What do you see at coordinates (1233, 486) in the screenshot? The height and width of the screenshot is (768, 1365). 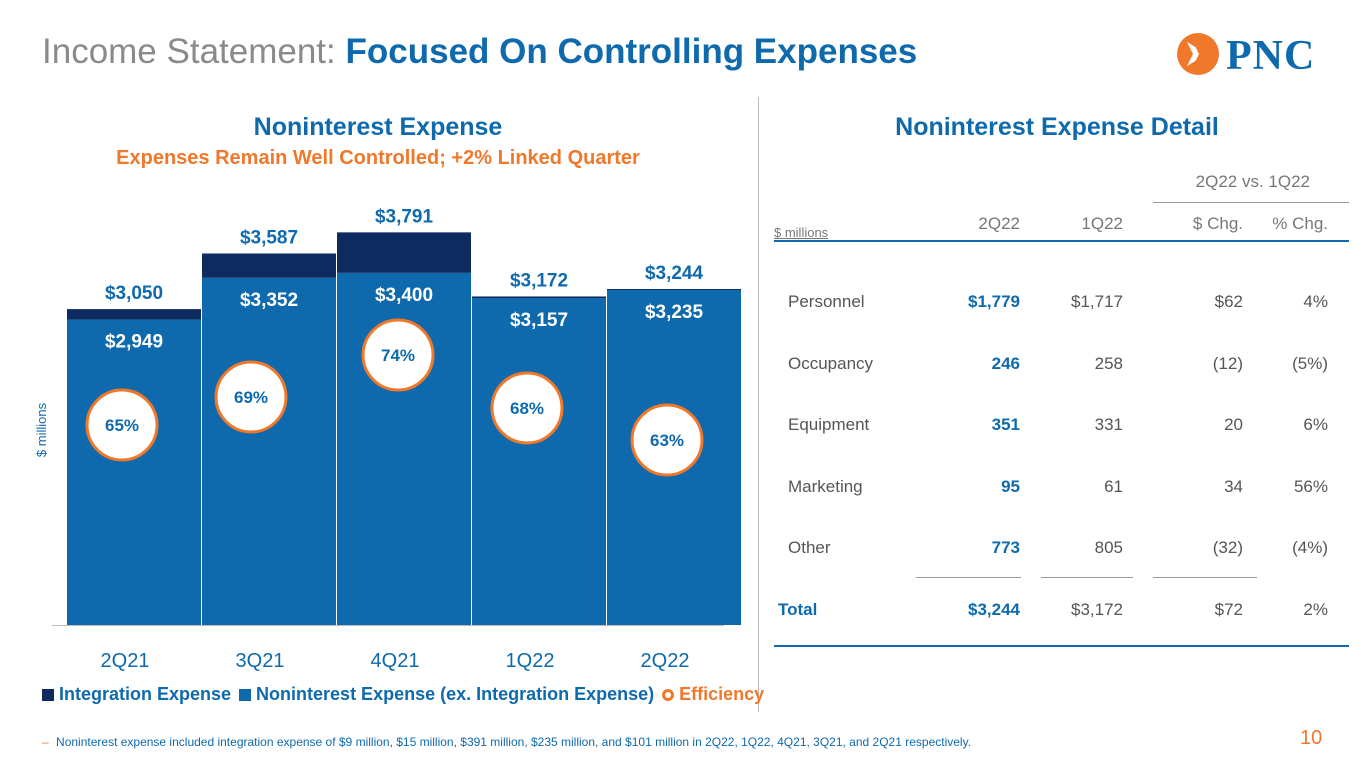 I see `table-cell: 34` at bounding box center [1233, 486].